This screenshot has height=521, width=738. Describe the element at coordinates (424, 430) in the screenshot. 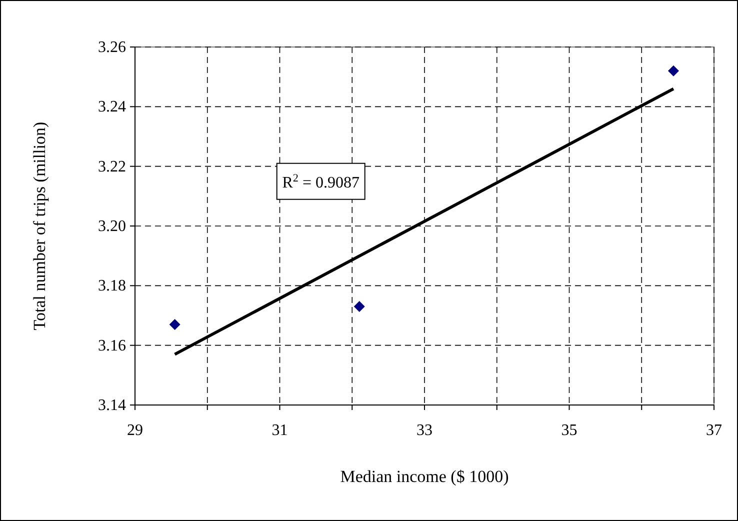

I see `x-tick-label: 33` at that location.